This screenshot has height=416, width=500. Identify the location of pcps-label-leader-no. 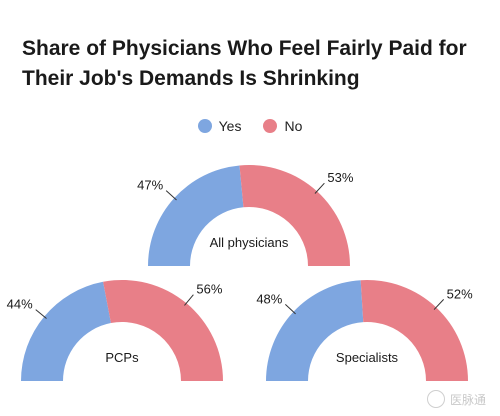
(189, 300).